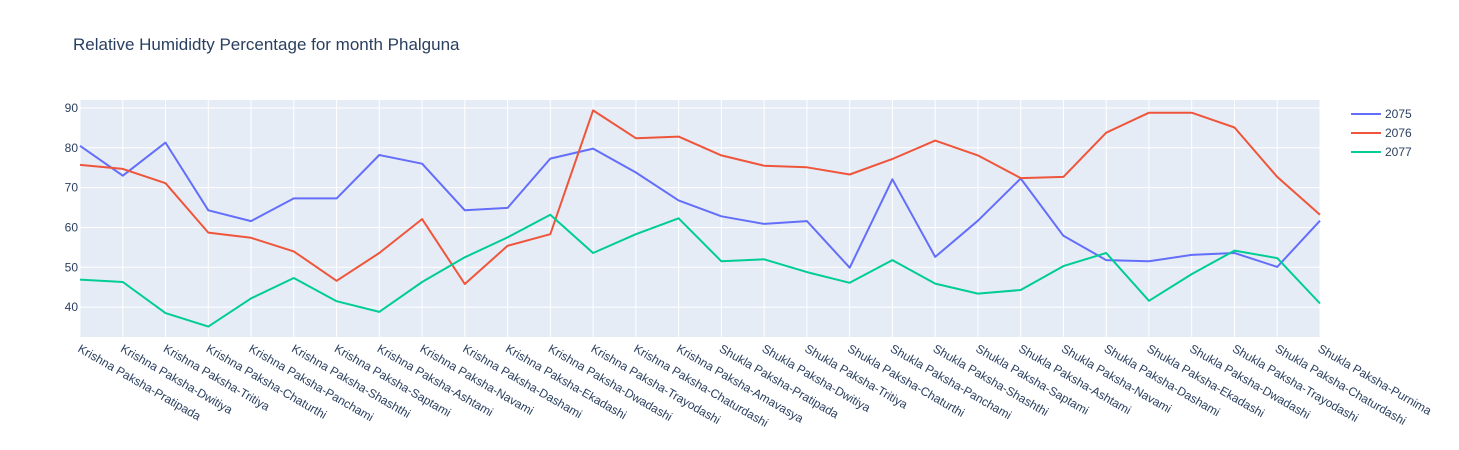  Describe the element at coordinates (72, 227) in the screenshot. I see `y-tick-label: 60` at that location.